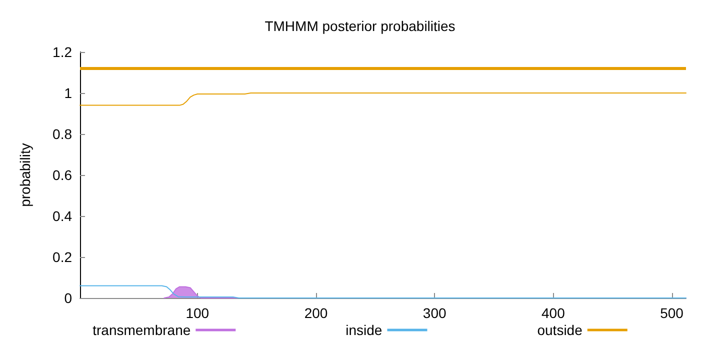 This screenshot has height=352, width=720. Describe the element at coordinates (25, 175) in the screenshot. I see `y-axis-title: probability` at that location.